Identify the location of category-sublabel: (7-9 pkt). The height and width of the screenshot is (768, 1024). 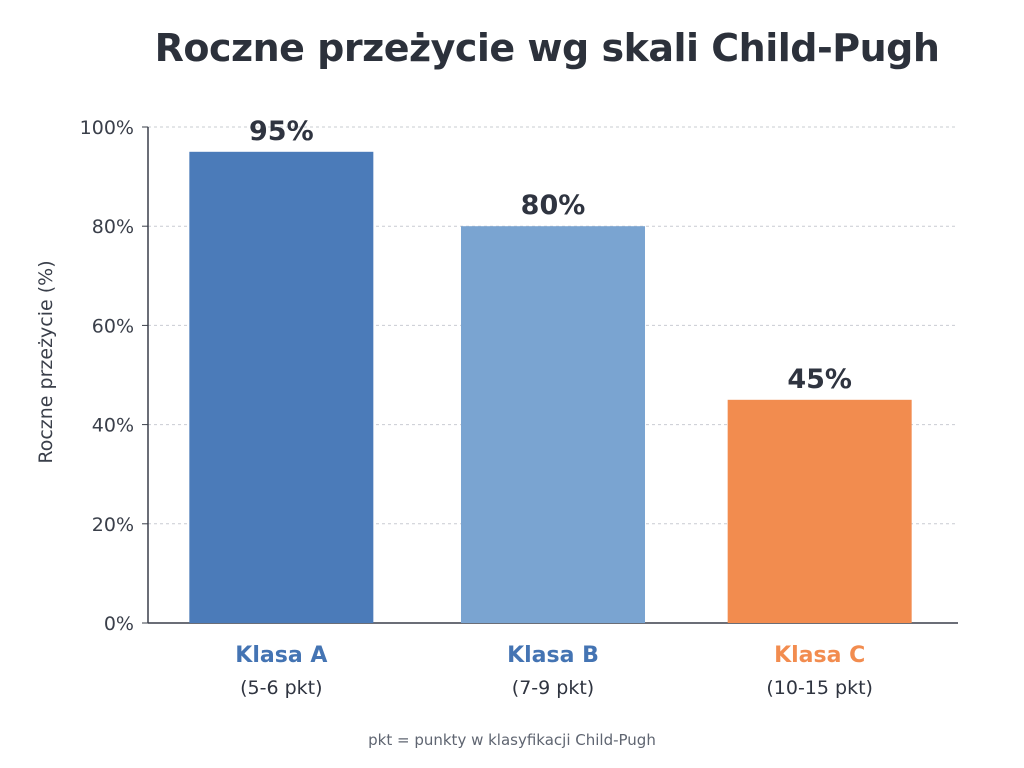
(553, 688).